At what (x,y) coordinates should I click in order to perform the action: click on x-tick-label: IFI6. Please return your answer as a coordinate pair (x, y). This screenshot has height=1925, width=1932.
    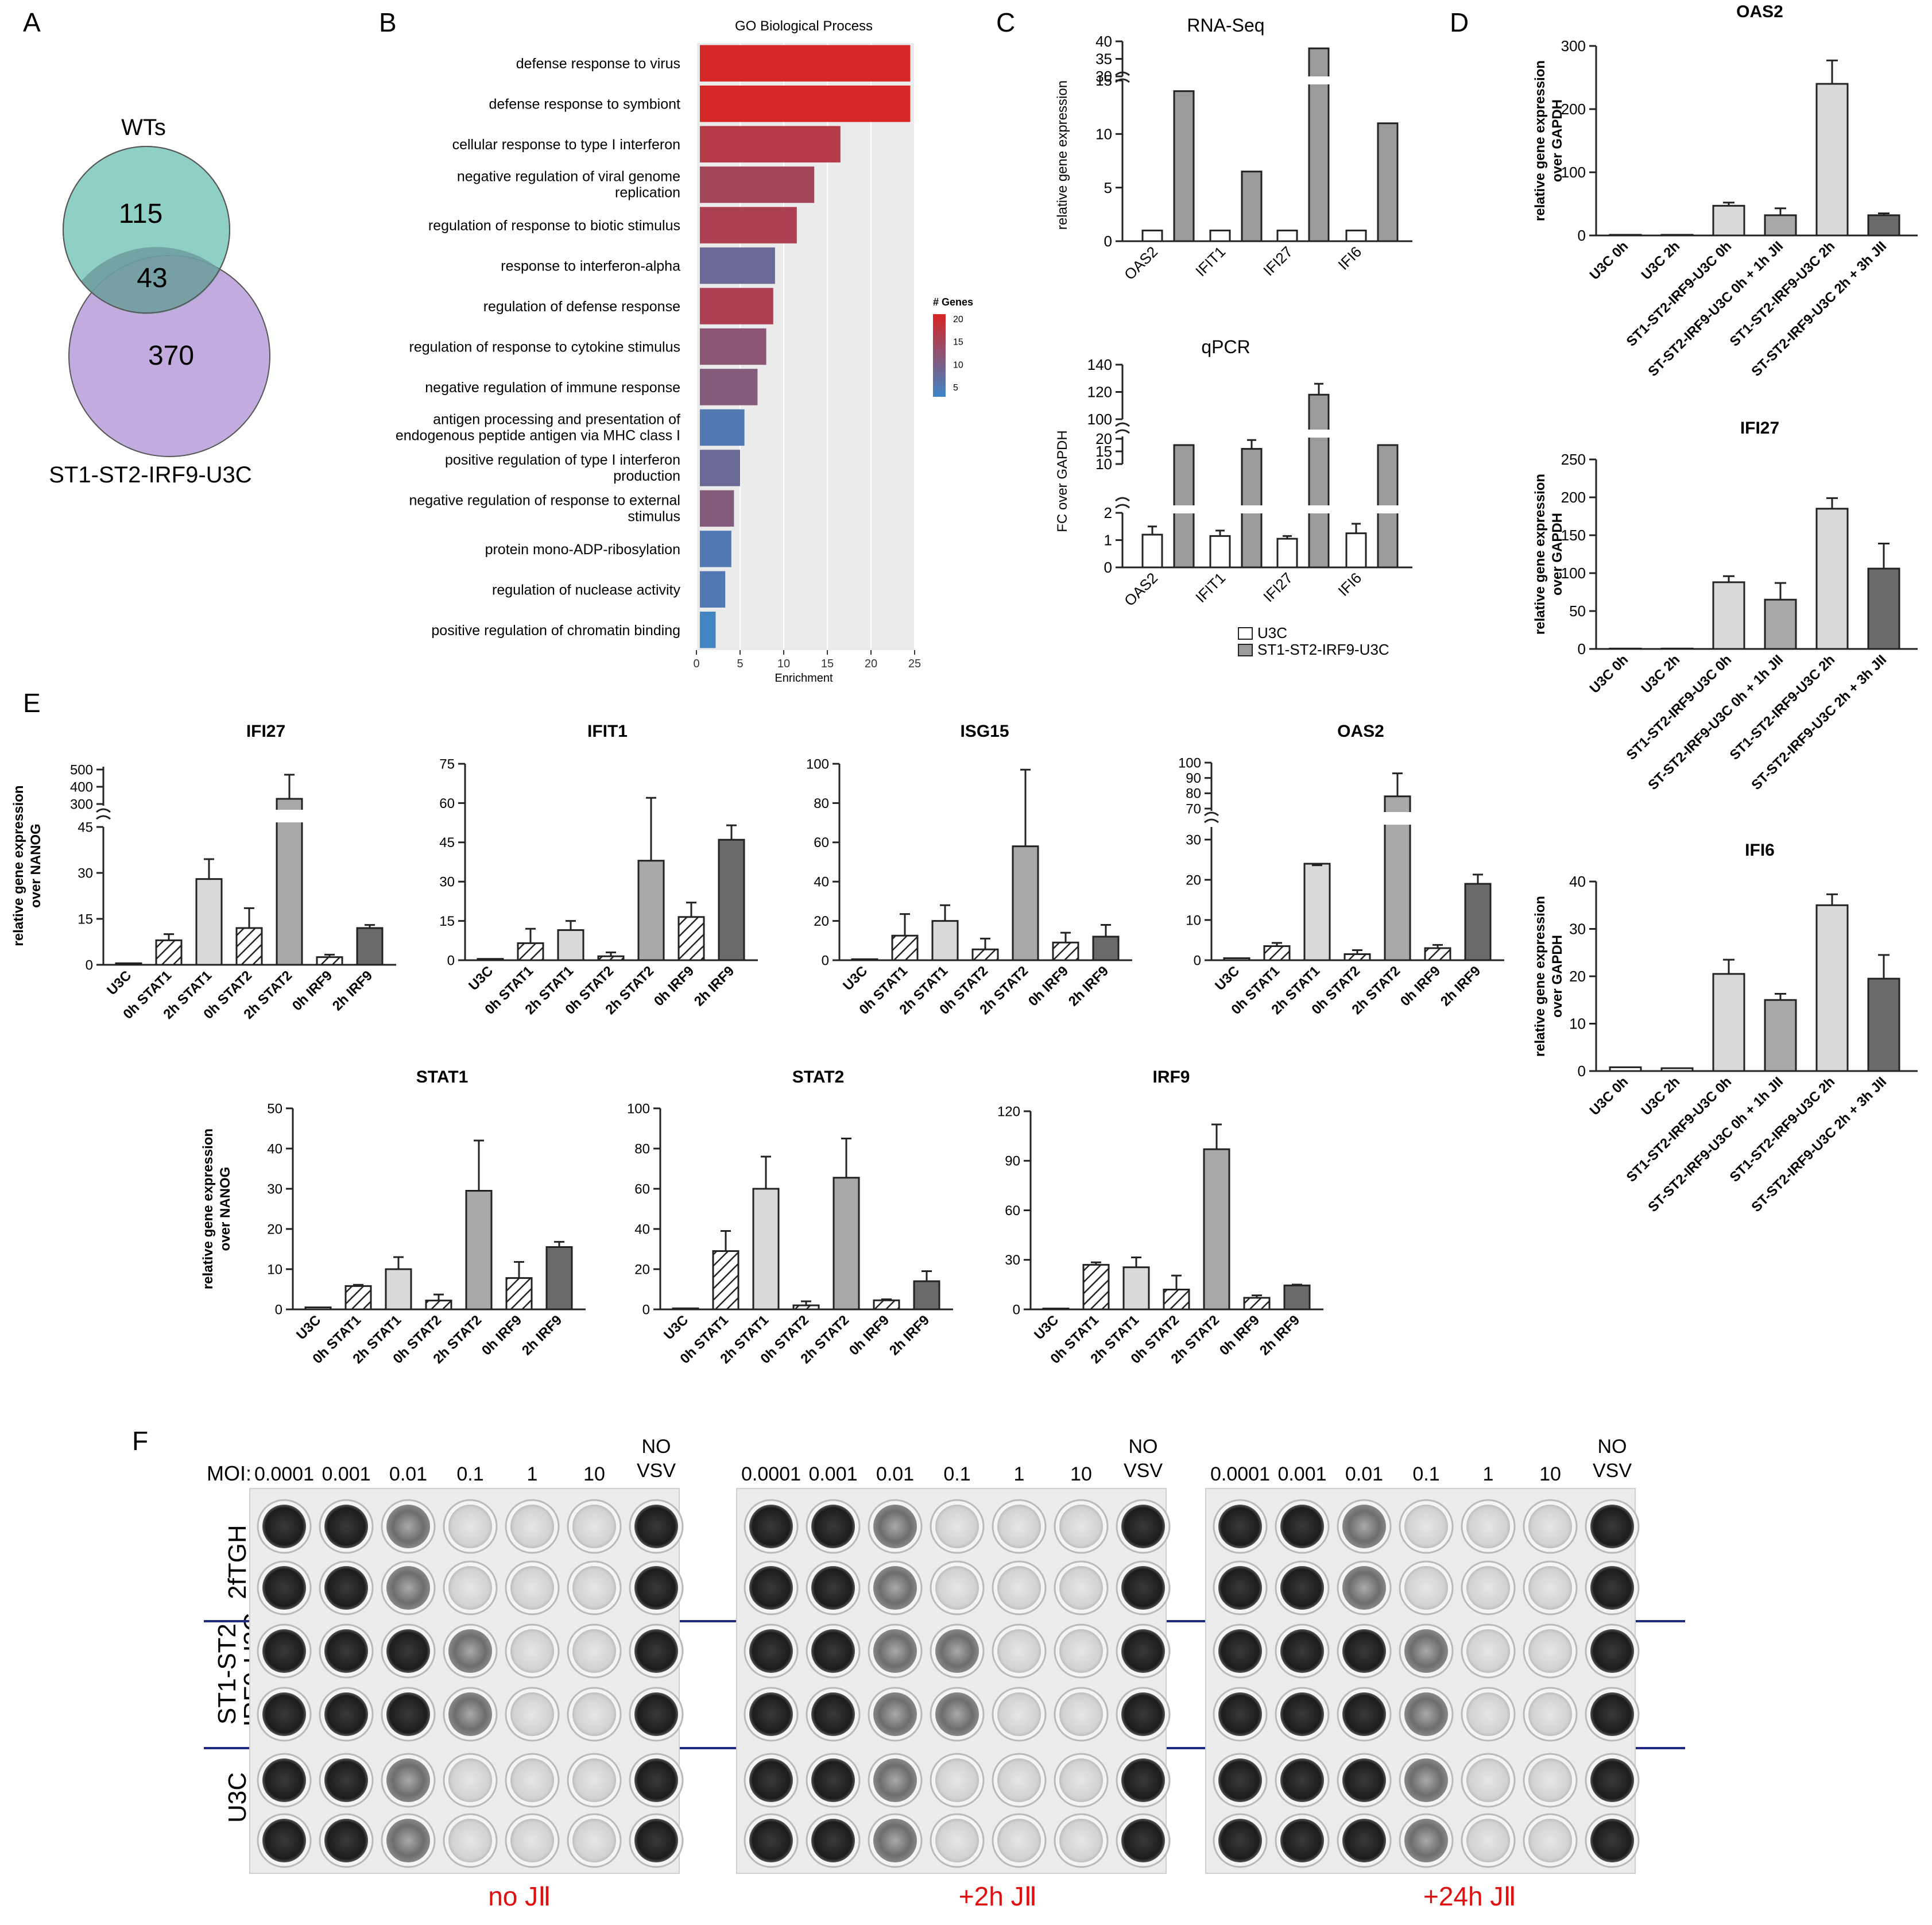
    Looking at the image, I should click on (1349, 258).